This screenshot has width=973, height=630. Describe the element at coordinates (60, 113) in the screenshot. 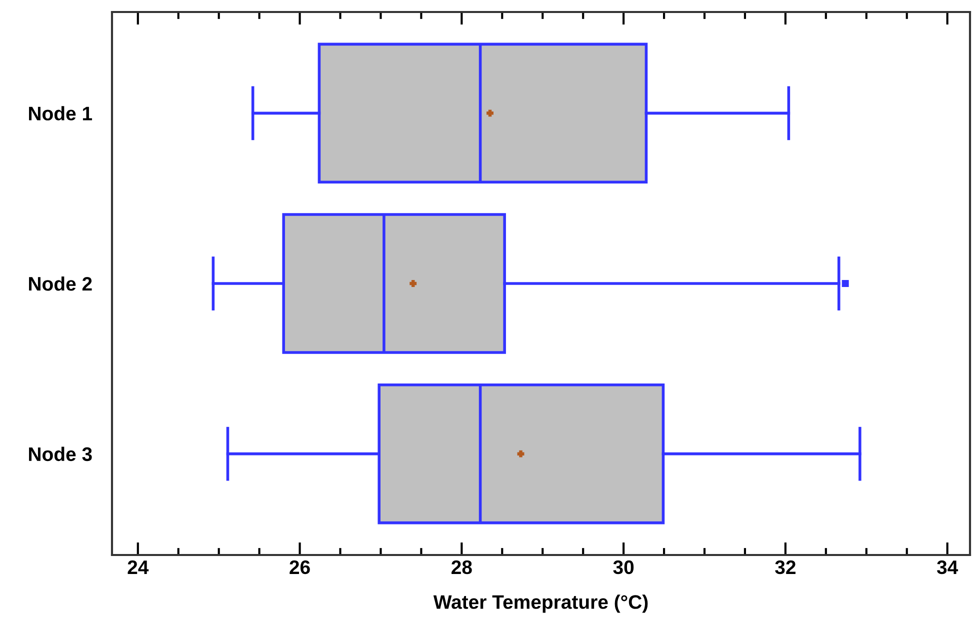

I see `y-tick-label: Node 1` at that location.